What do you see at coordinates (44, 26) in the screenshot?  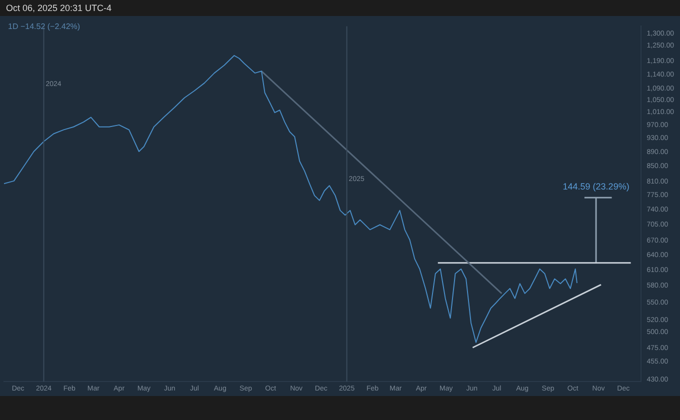 I see `chart-subtitle: 1D −14.52 (−2.42%)` at bounding box center [44, 26].